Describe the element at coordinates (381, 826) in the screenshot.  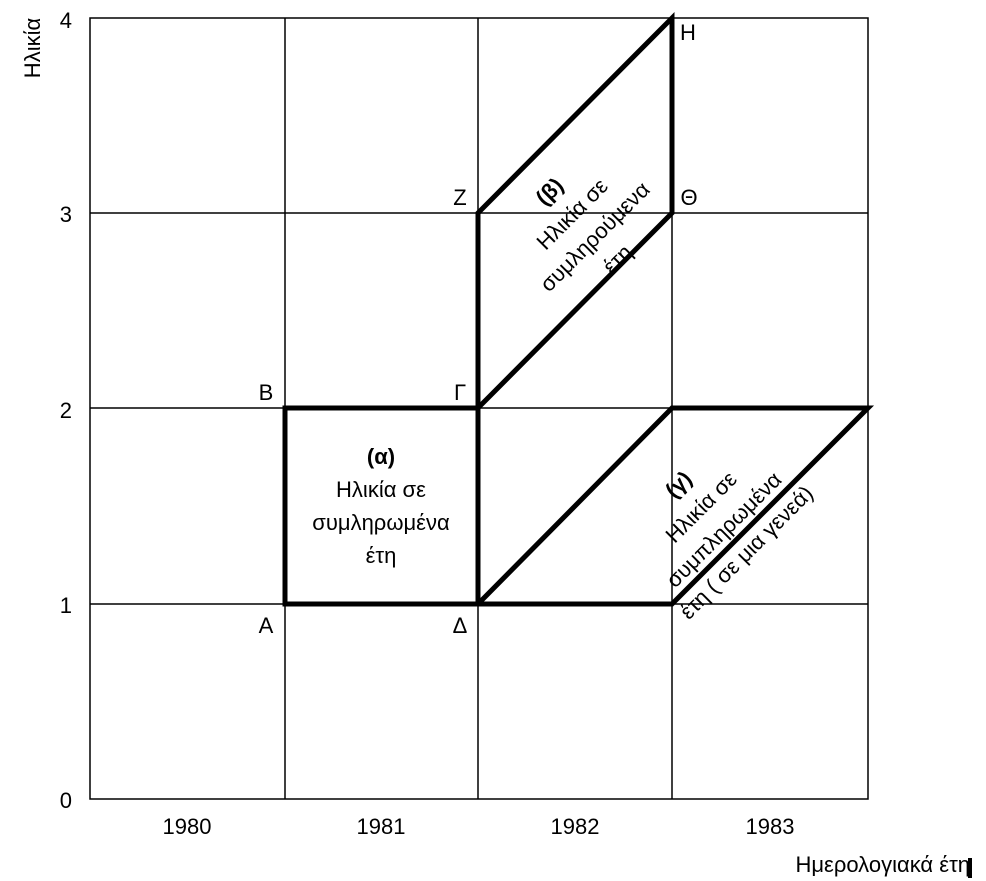
I see `x-category-1981: 1981` at that location.